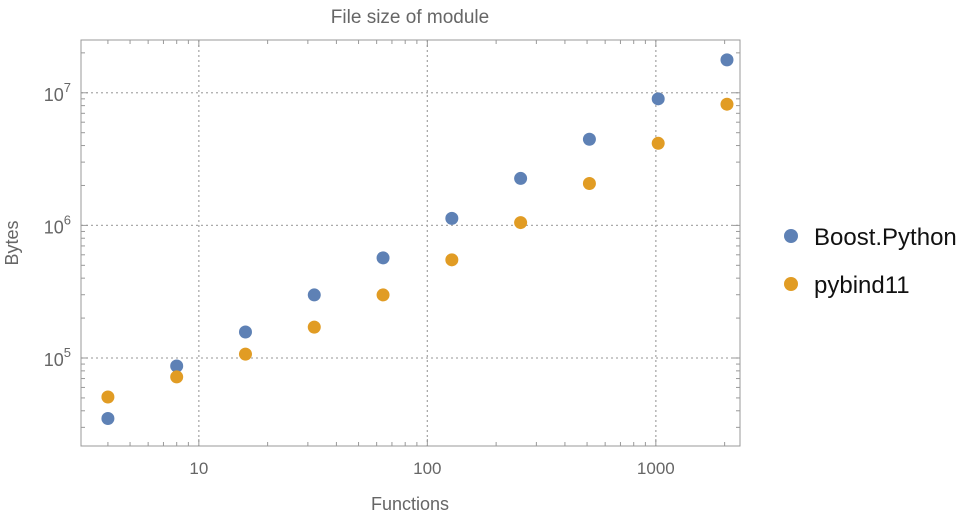 The height and width of the screenshot is (518, 975). I want to click on x-tick-label: 100, so click(427, 468).